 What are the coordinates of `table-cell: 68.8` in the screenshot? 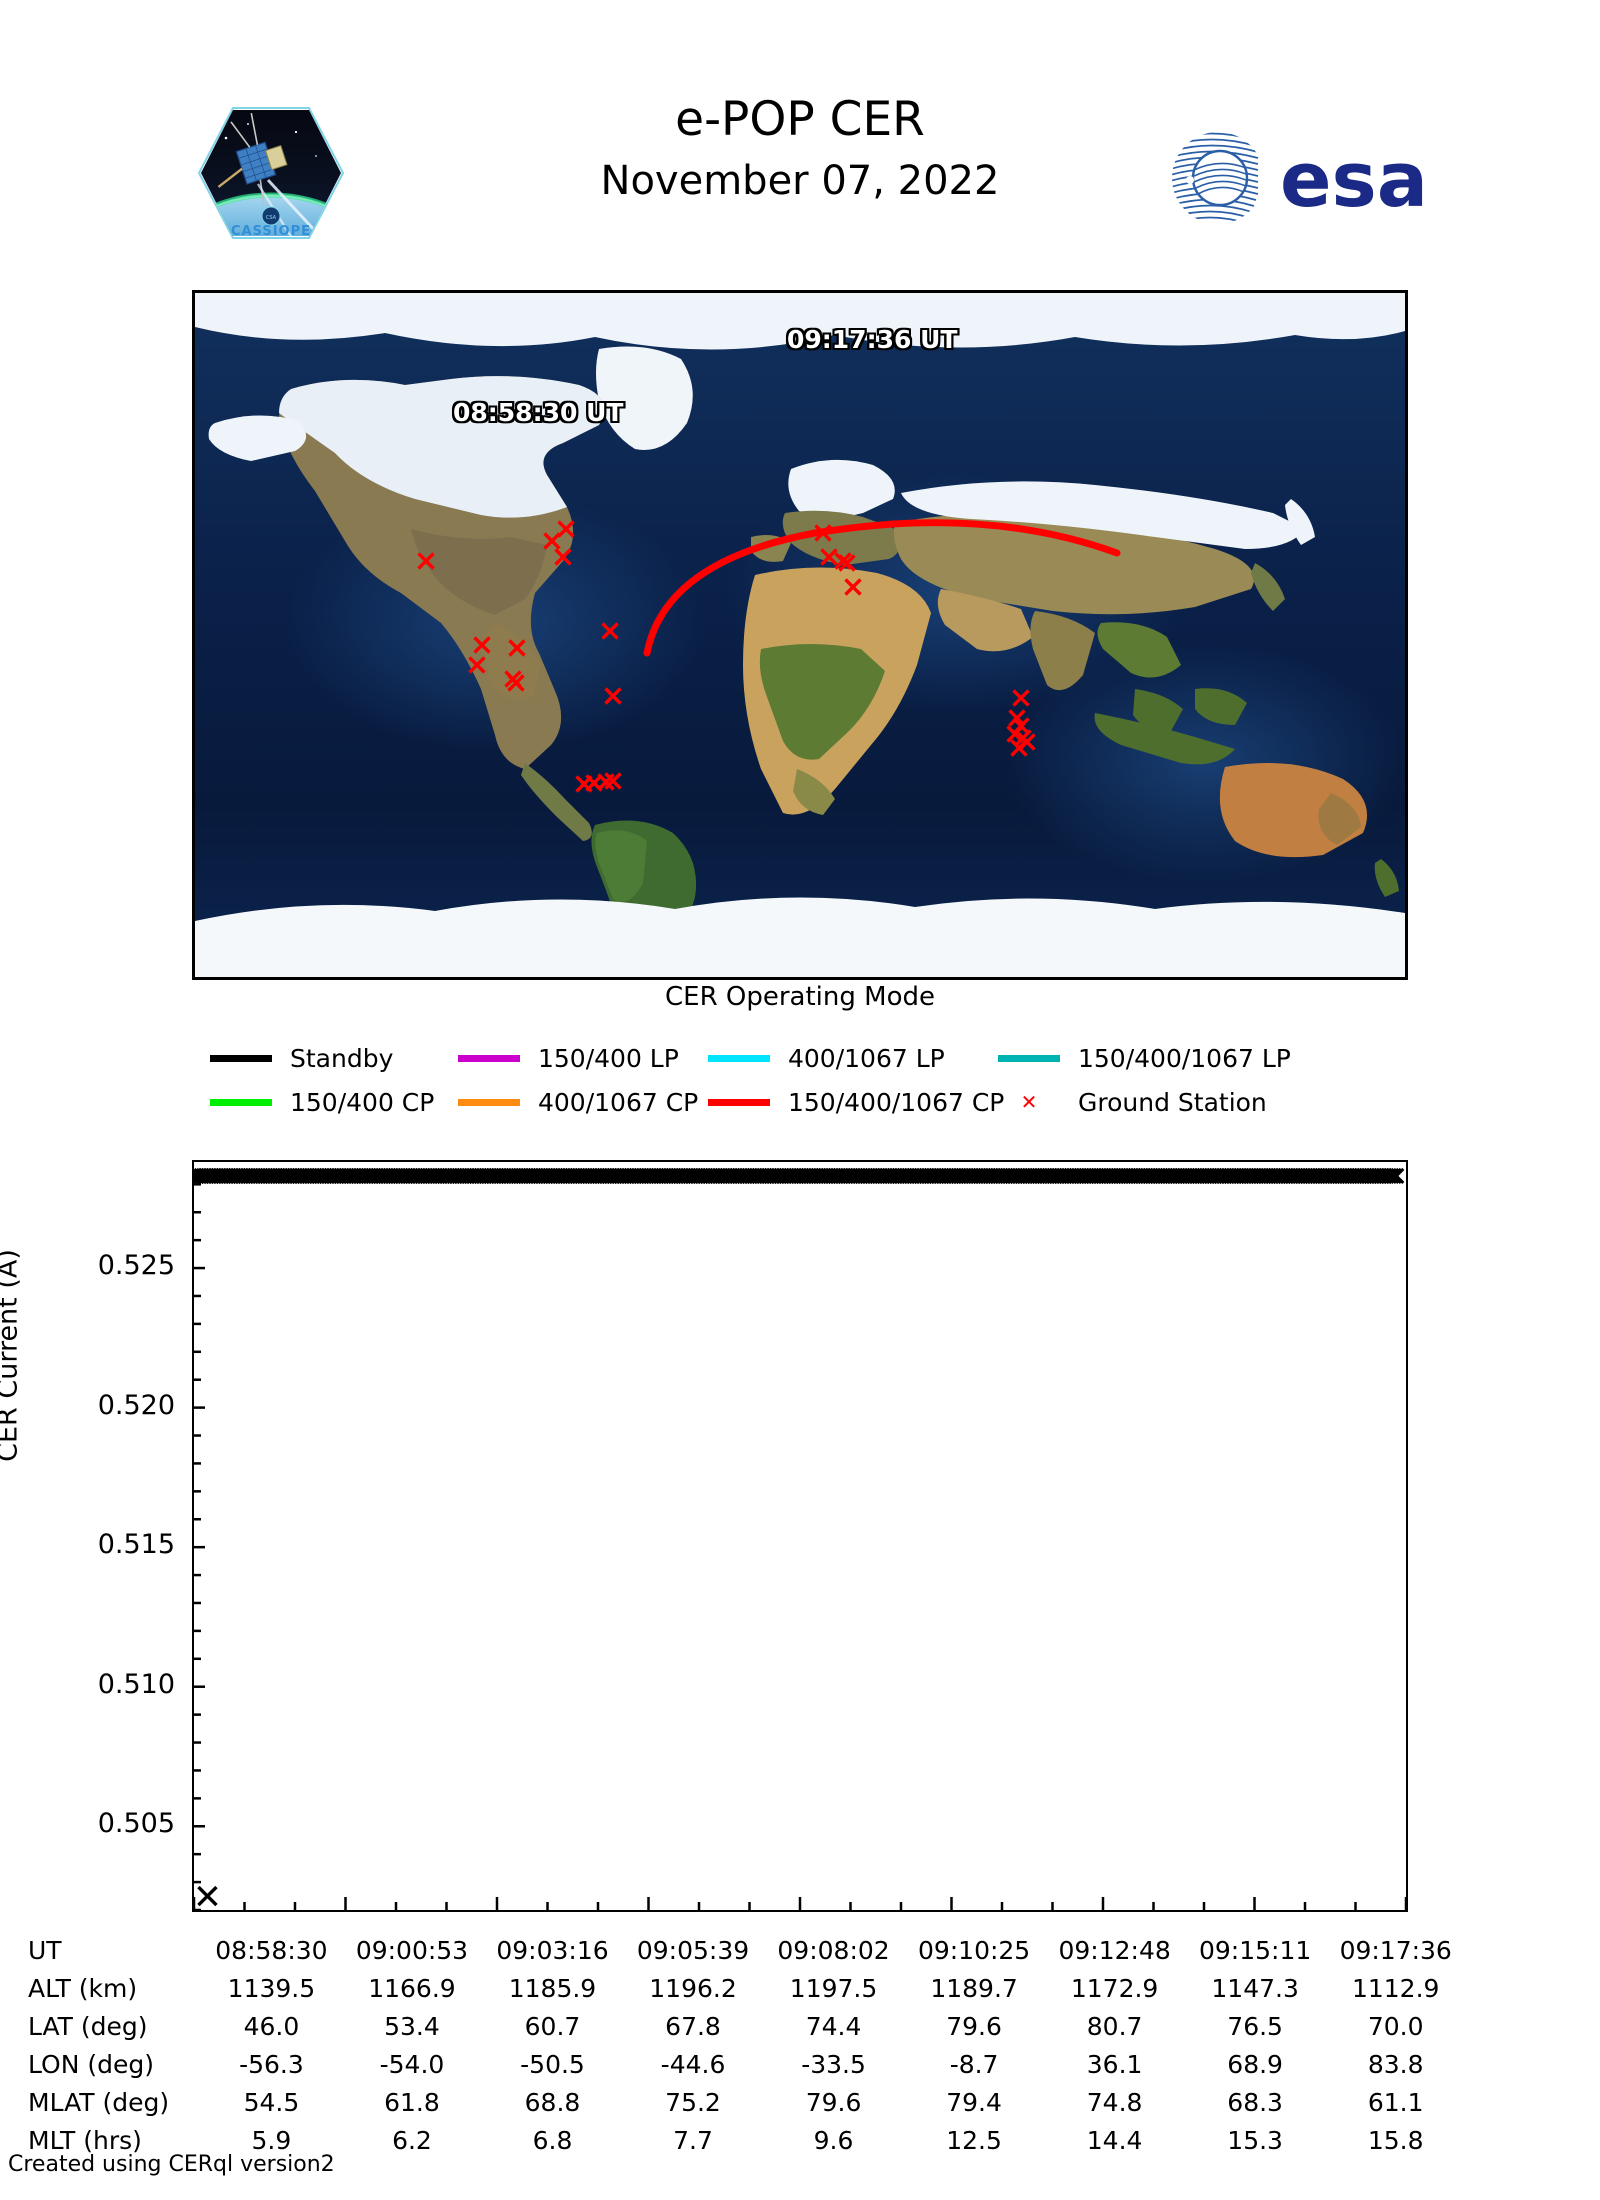 It's located at (552, 2102).